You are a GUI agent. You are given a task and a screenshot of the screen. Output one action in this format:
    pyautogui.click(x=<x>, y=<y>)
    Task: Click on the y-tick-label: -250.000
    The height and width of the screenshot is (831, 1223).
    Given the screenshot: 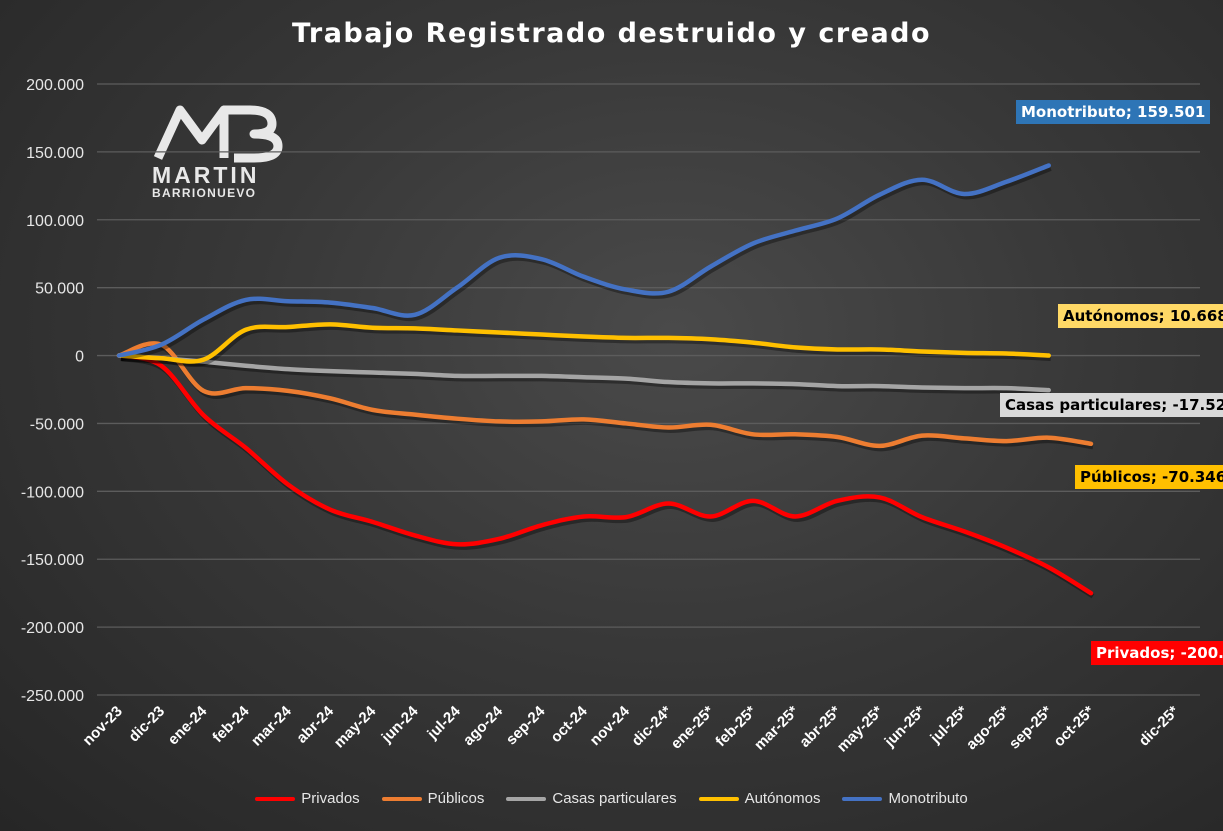 What is the action you would take?
    pyautogui.click(x=52, y=696)
    